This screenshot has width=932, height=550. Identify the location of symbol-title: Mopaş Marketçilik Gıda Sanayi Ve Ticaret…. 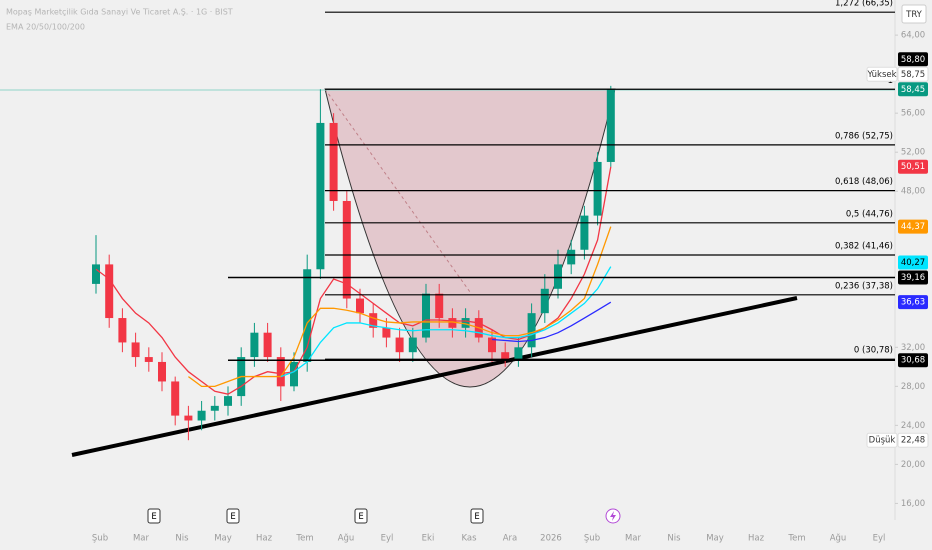
(119, 12).